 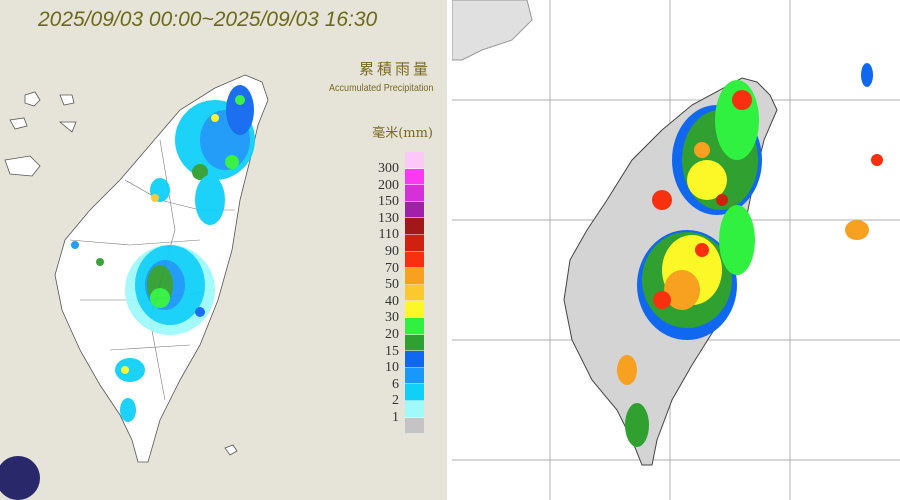 I want to click on rain-areas, so click(x=163, y=253).